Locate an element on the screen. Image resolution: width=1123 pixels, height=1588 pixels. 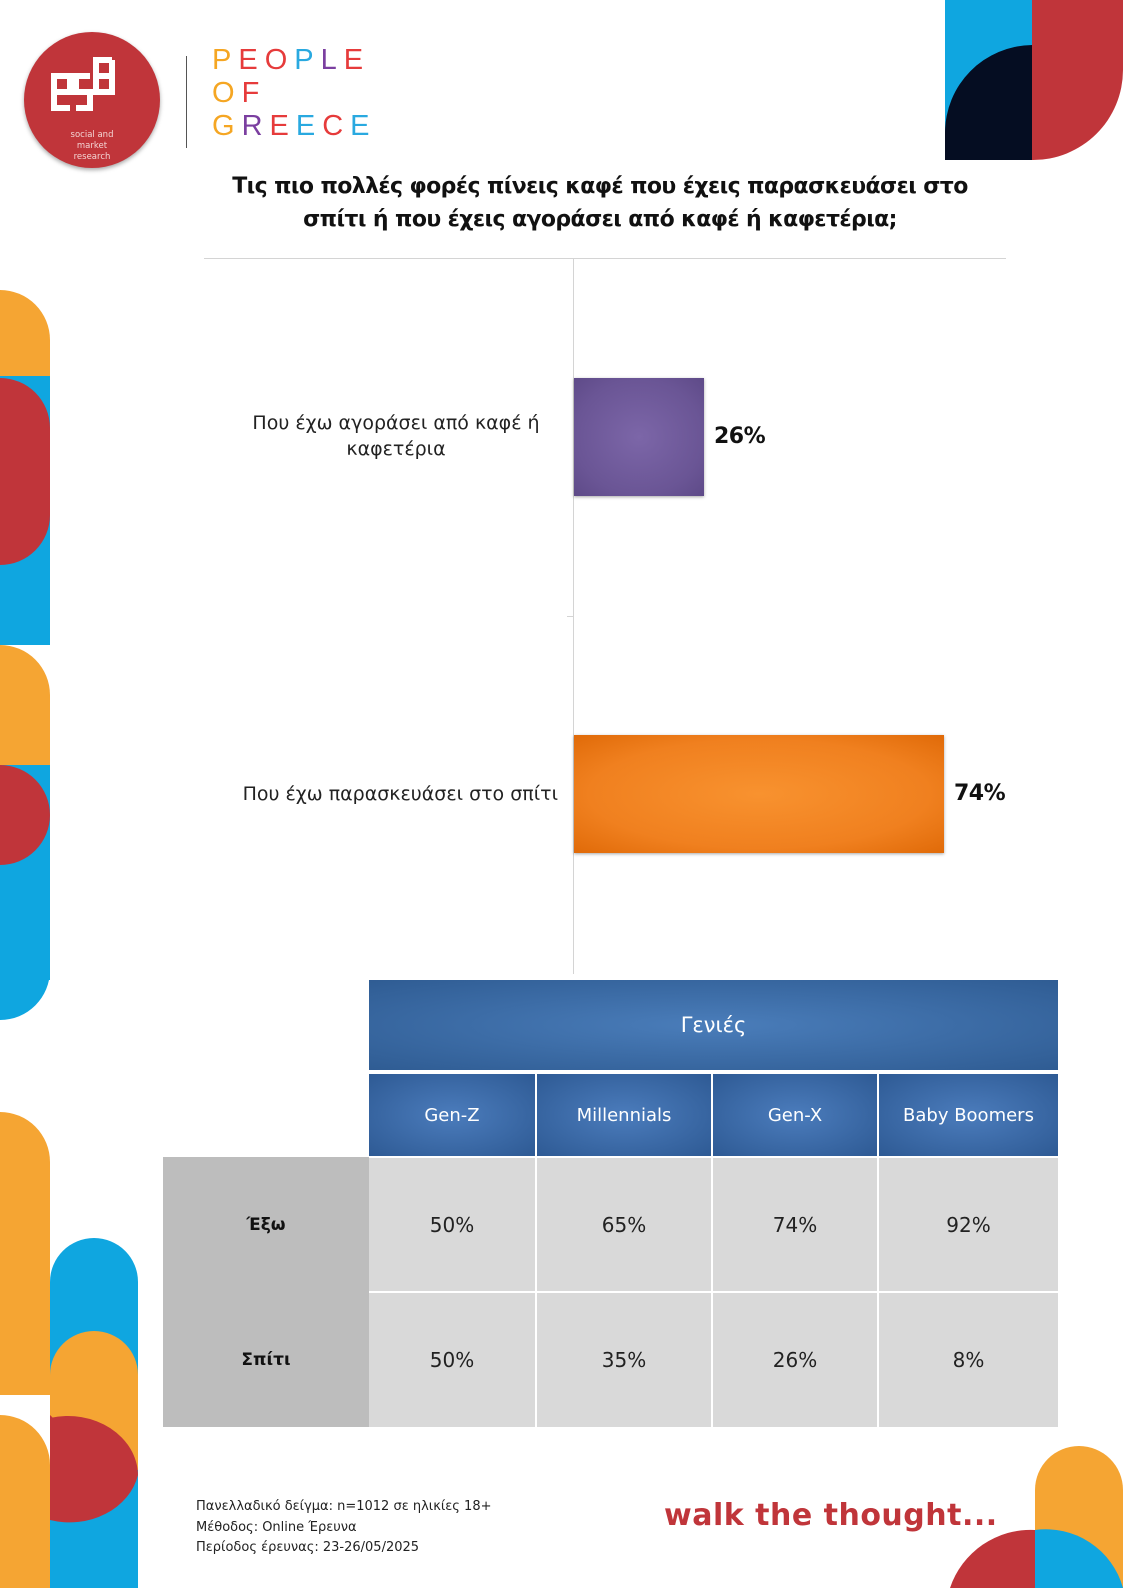
bar-value-label-home: 74% is located at coordinates (980, 793).